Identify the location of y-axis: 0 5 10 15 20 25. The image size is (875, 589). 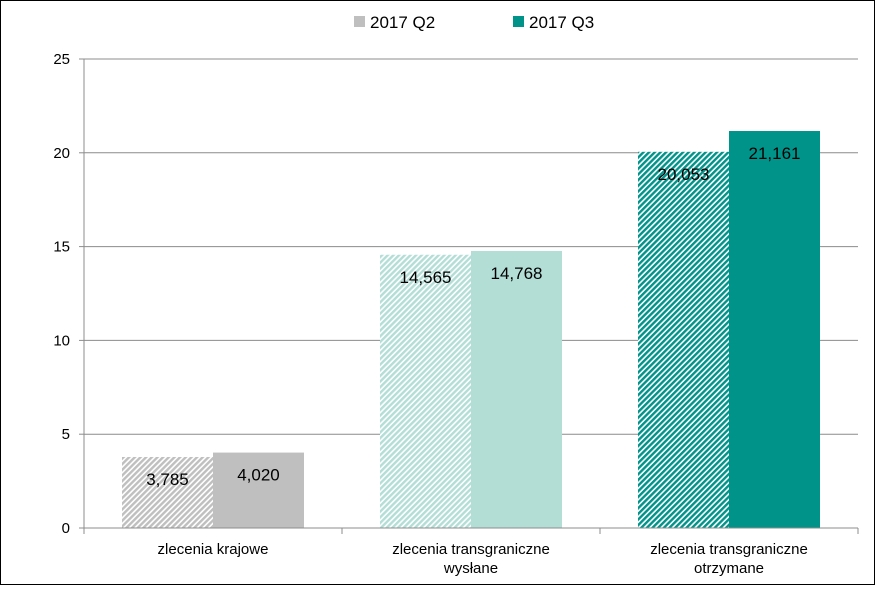
(69, 294).